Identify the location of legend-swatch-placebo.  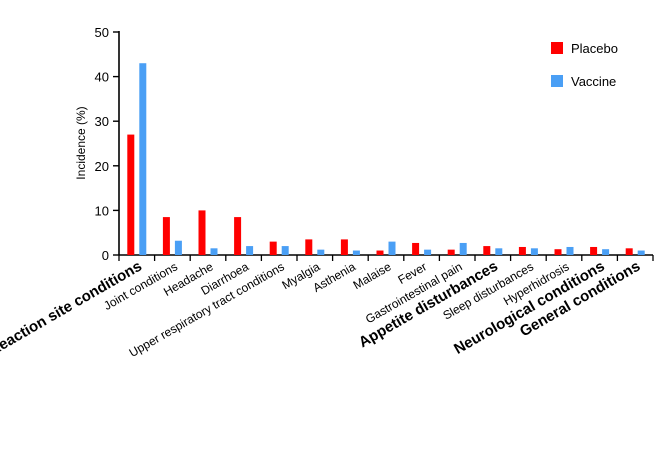
(557, 48).